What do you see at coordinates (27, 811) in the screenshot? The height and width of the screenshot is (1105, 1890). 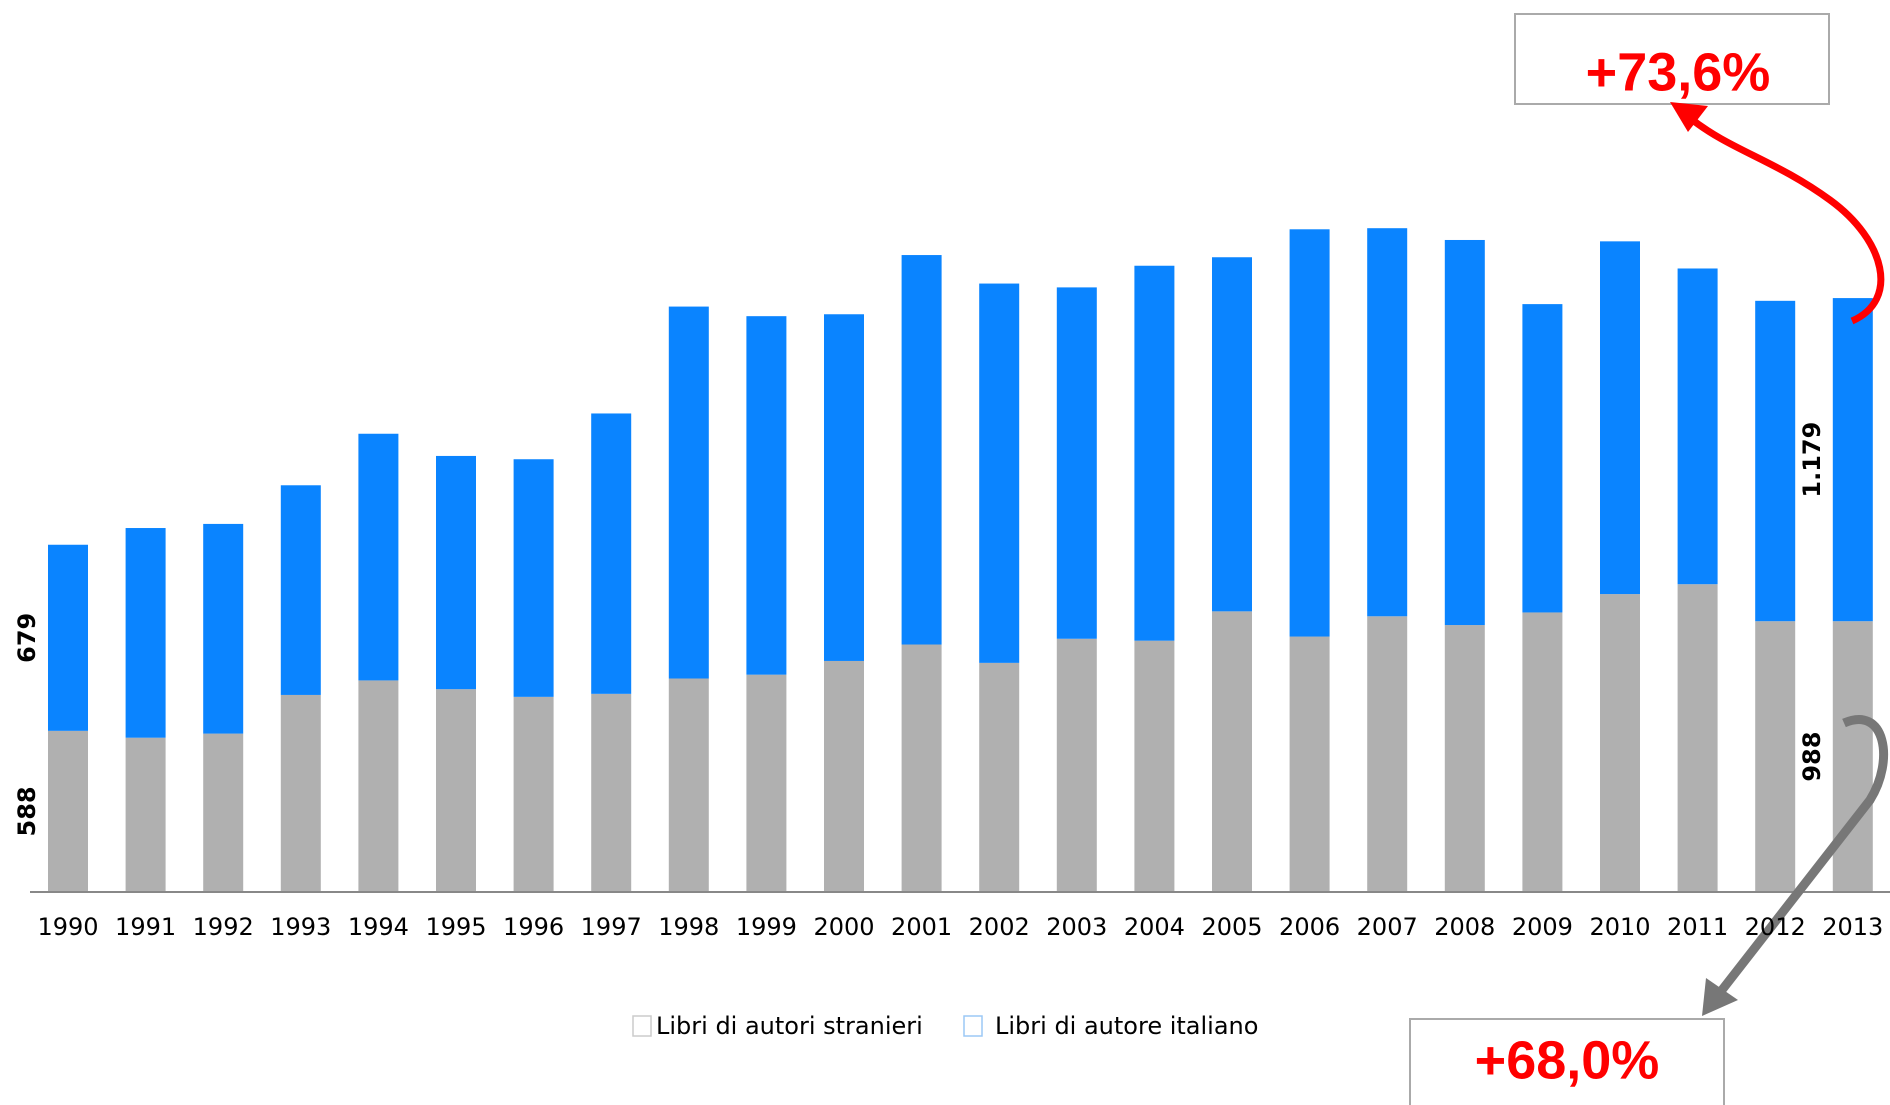 I see `data-label: 588` at bounding box center [27, 811].